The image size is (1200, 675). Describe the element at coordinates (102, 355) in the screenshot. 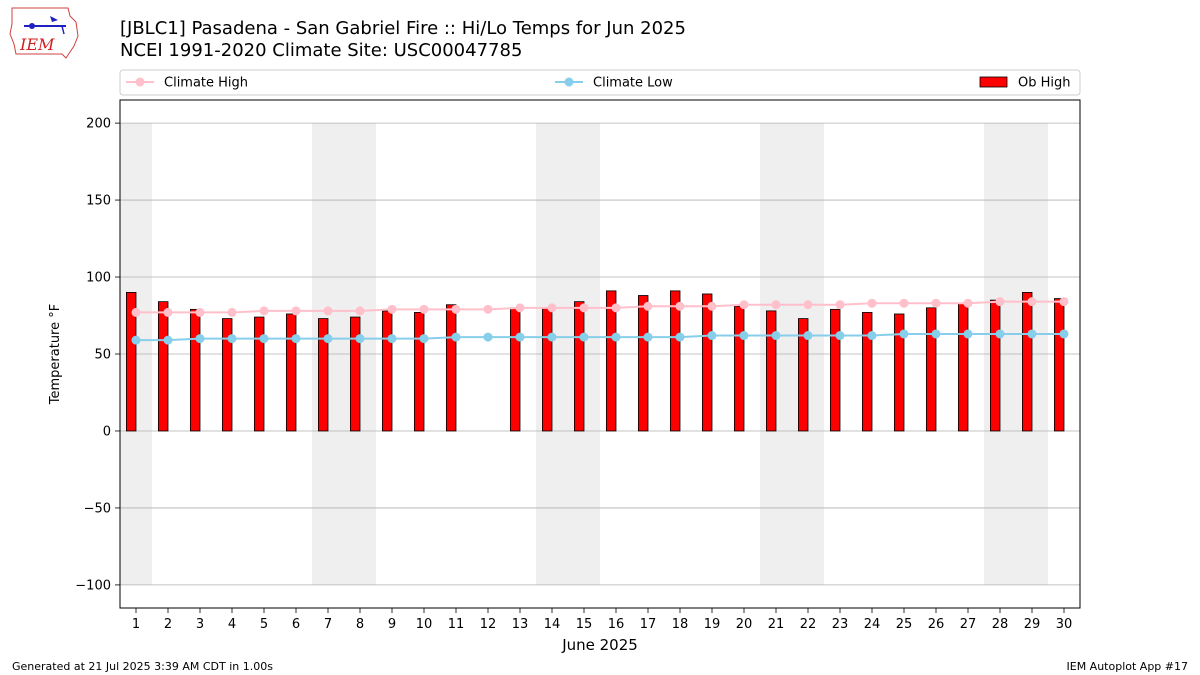

I see `y-tick-label: 50` at that location.